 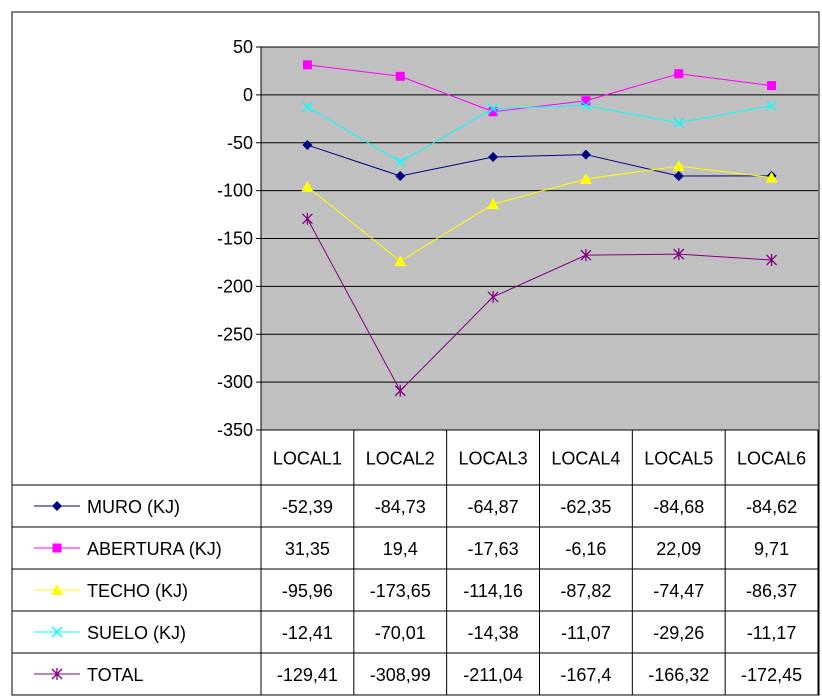 What do you see at coordinates (586, 633) in the screenshot?
I see `data-label: -11,07` at bounding box center [586, 633].